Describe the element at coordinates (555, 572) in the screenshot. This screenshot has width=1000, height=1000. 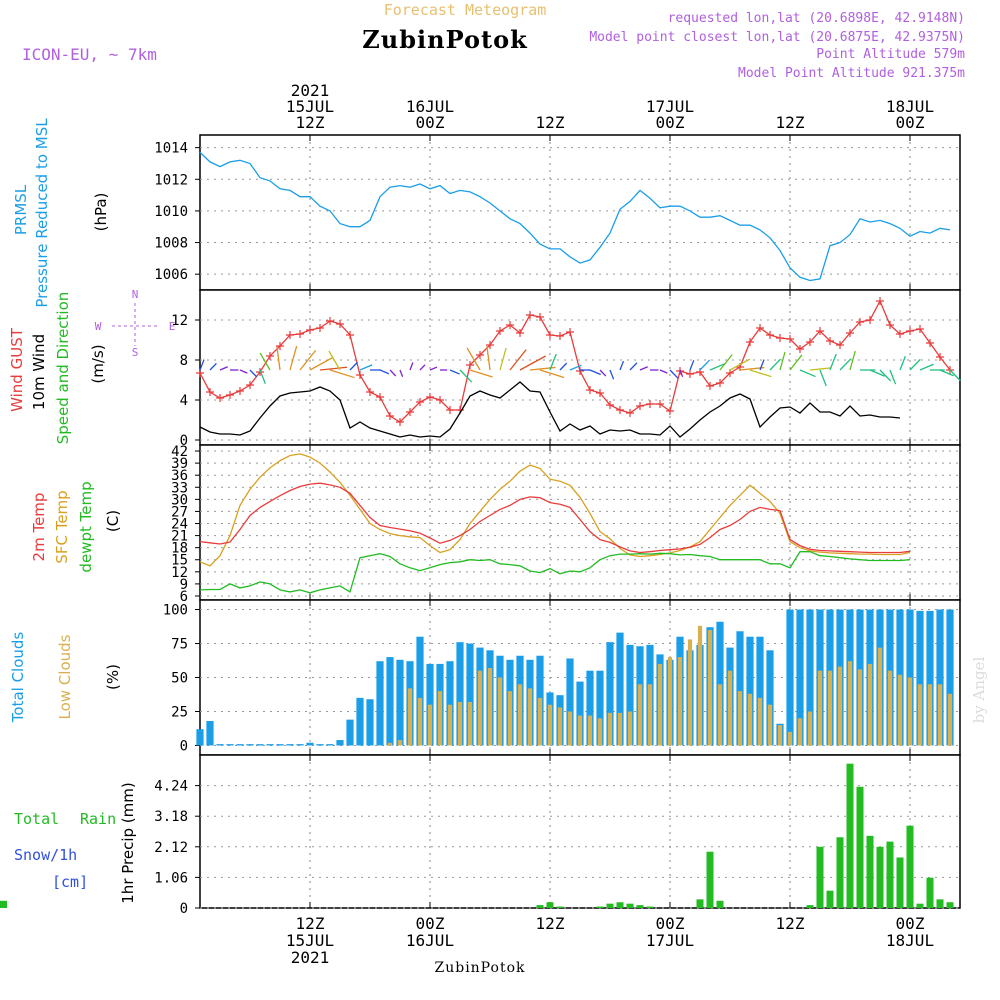
I see `dewpt-line` at that location.